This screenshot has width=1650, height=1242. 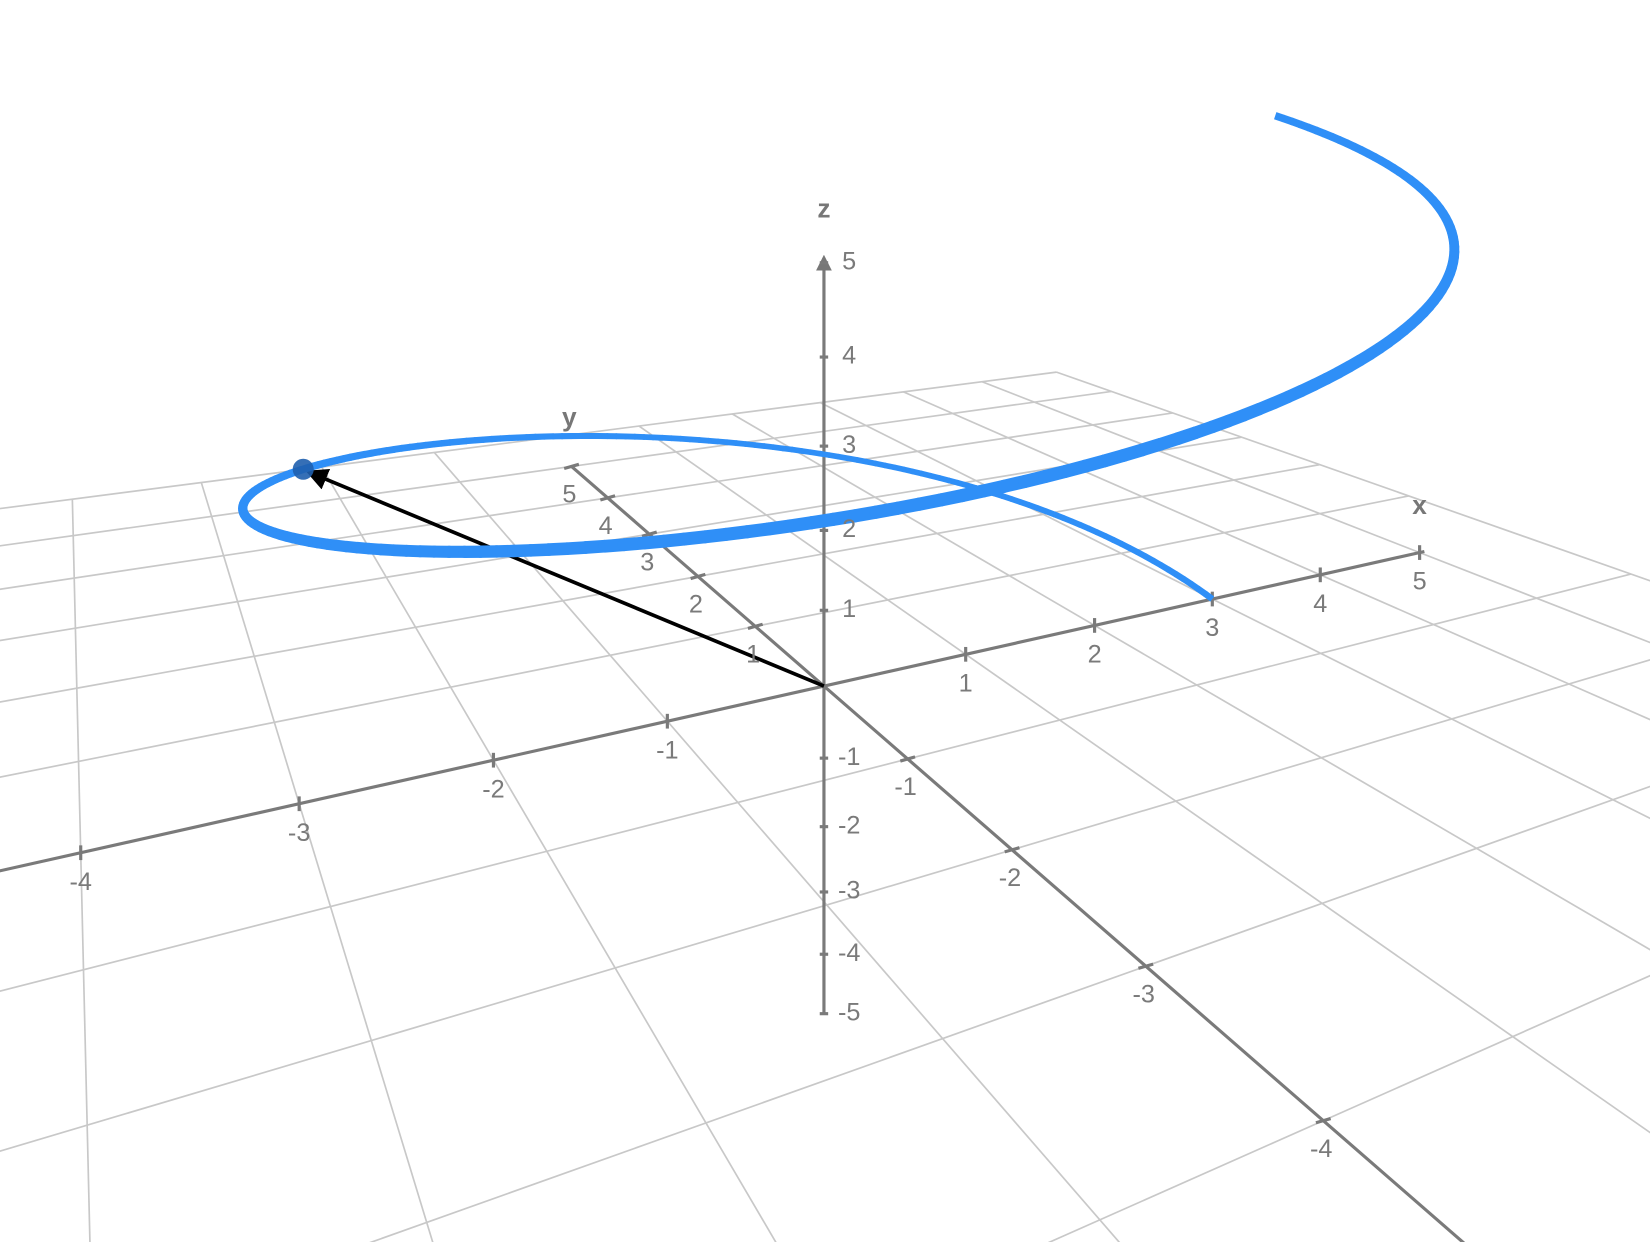 What do you see at coordinates (849, 356) in the screenshot?
I see `z-tick-label: 4` at bounding box center [849, 356].